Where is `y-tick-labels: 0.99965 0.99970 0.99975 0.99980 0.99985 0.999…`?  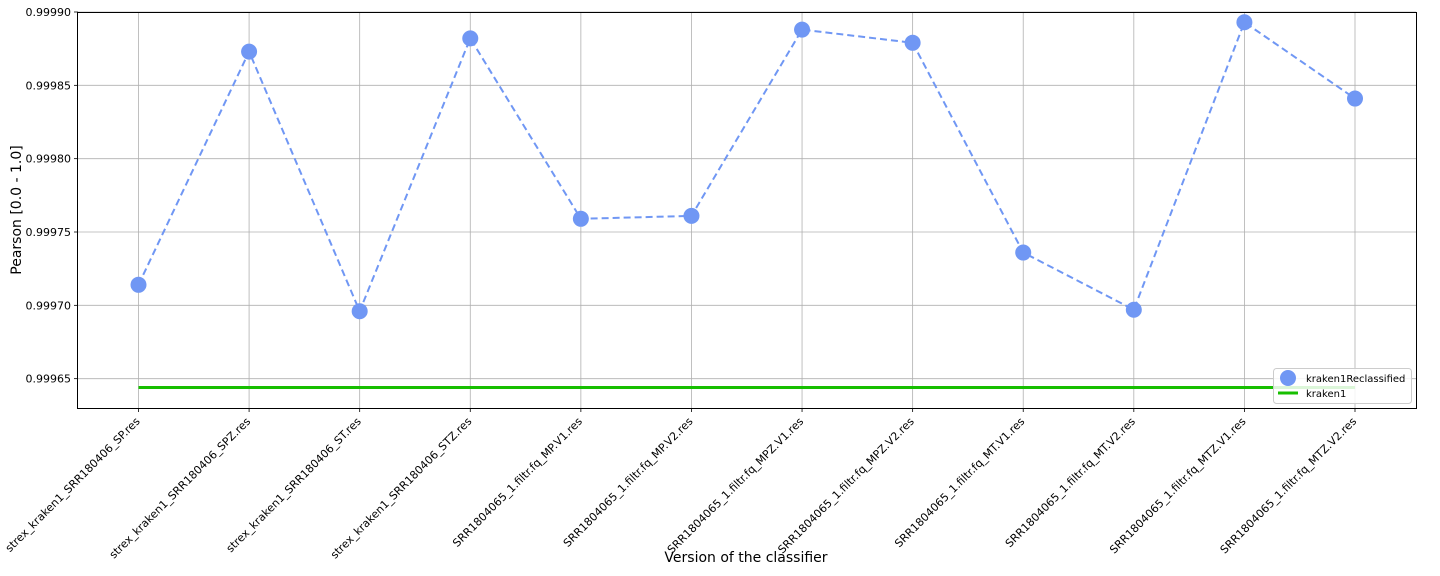 y-tick-labels: 0.99965 0.99970 0.99975 0.99980 0.99985 0.999… is located at coordinates (49, 196).